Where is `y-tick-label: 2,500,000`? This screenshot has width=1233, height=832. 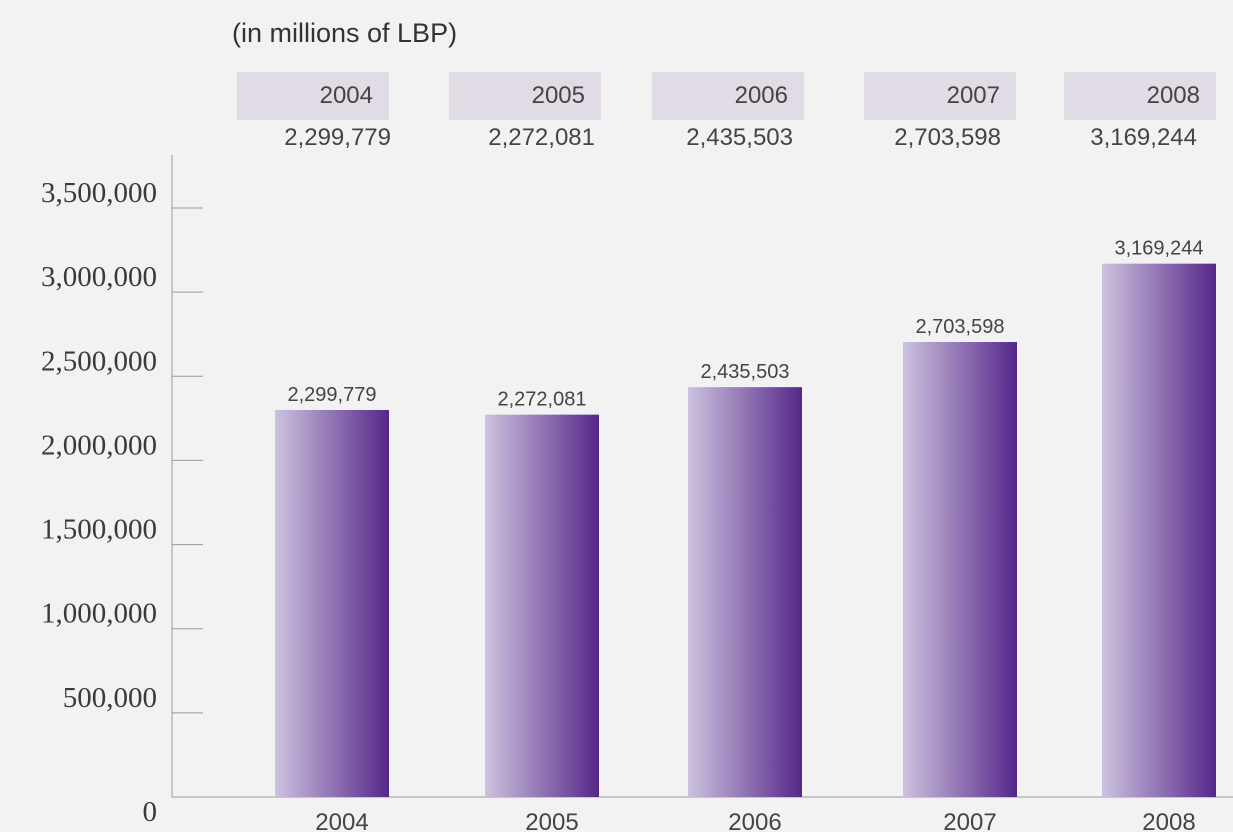 y-tick-label: 2,500,000 is located at coordinates (99, 361).